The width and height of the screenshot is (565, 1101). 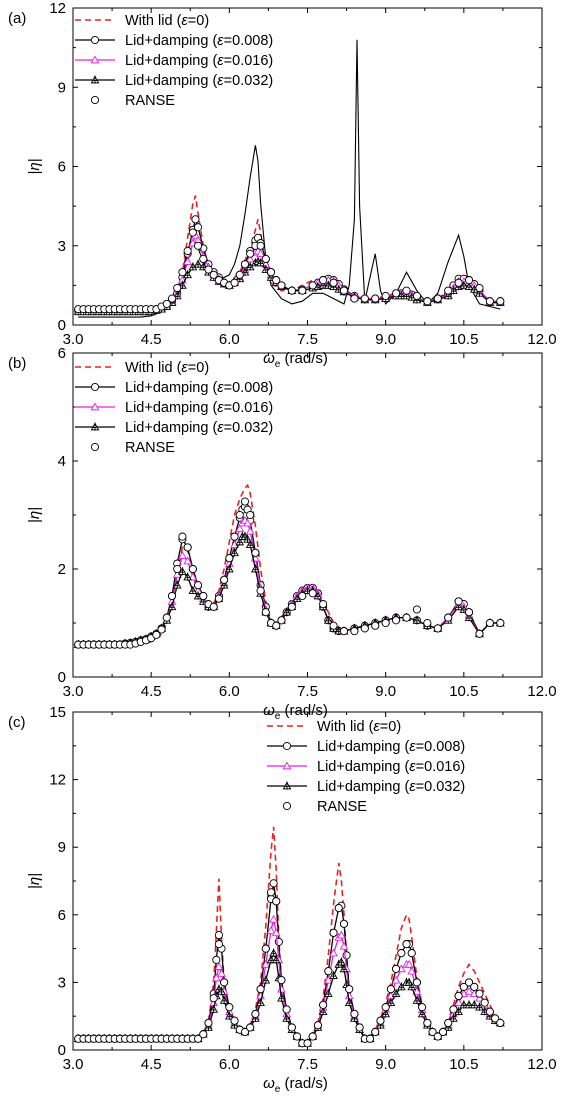 What do you see at coordinates (62, 461) in the screenshot?
I see `y-tick-label: 4` at bounding box center [62, 461].